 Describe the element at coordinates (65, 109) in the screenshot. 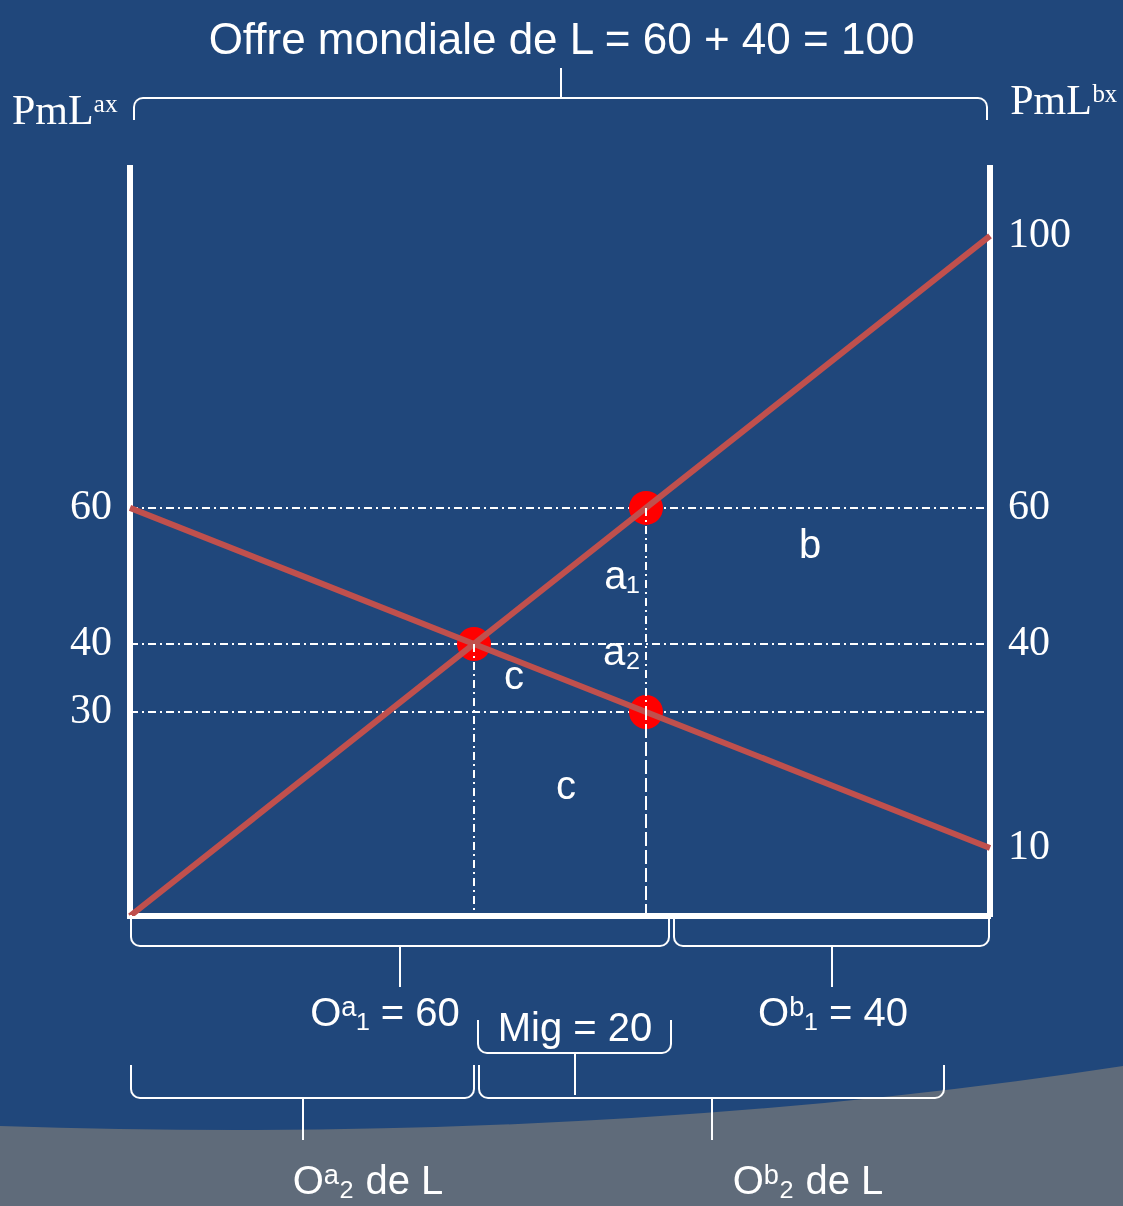

I see `y-axis-title: PmLᵃˣ` at that location.